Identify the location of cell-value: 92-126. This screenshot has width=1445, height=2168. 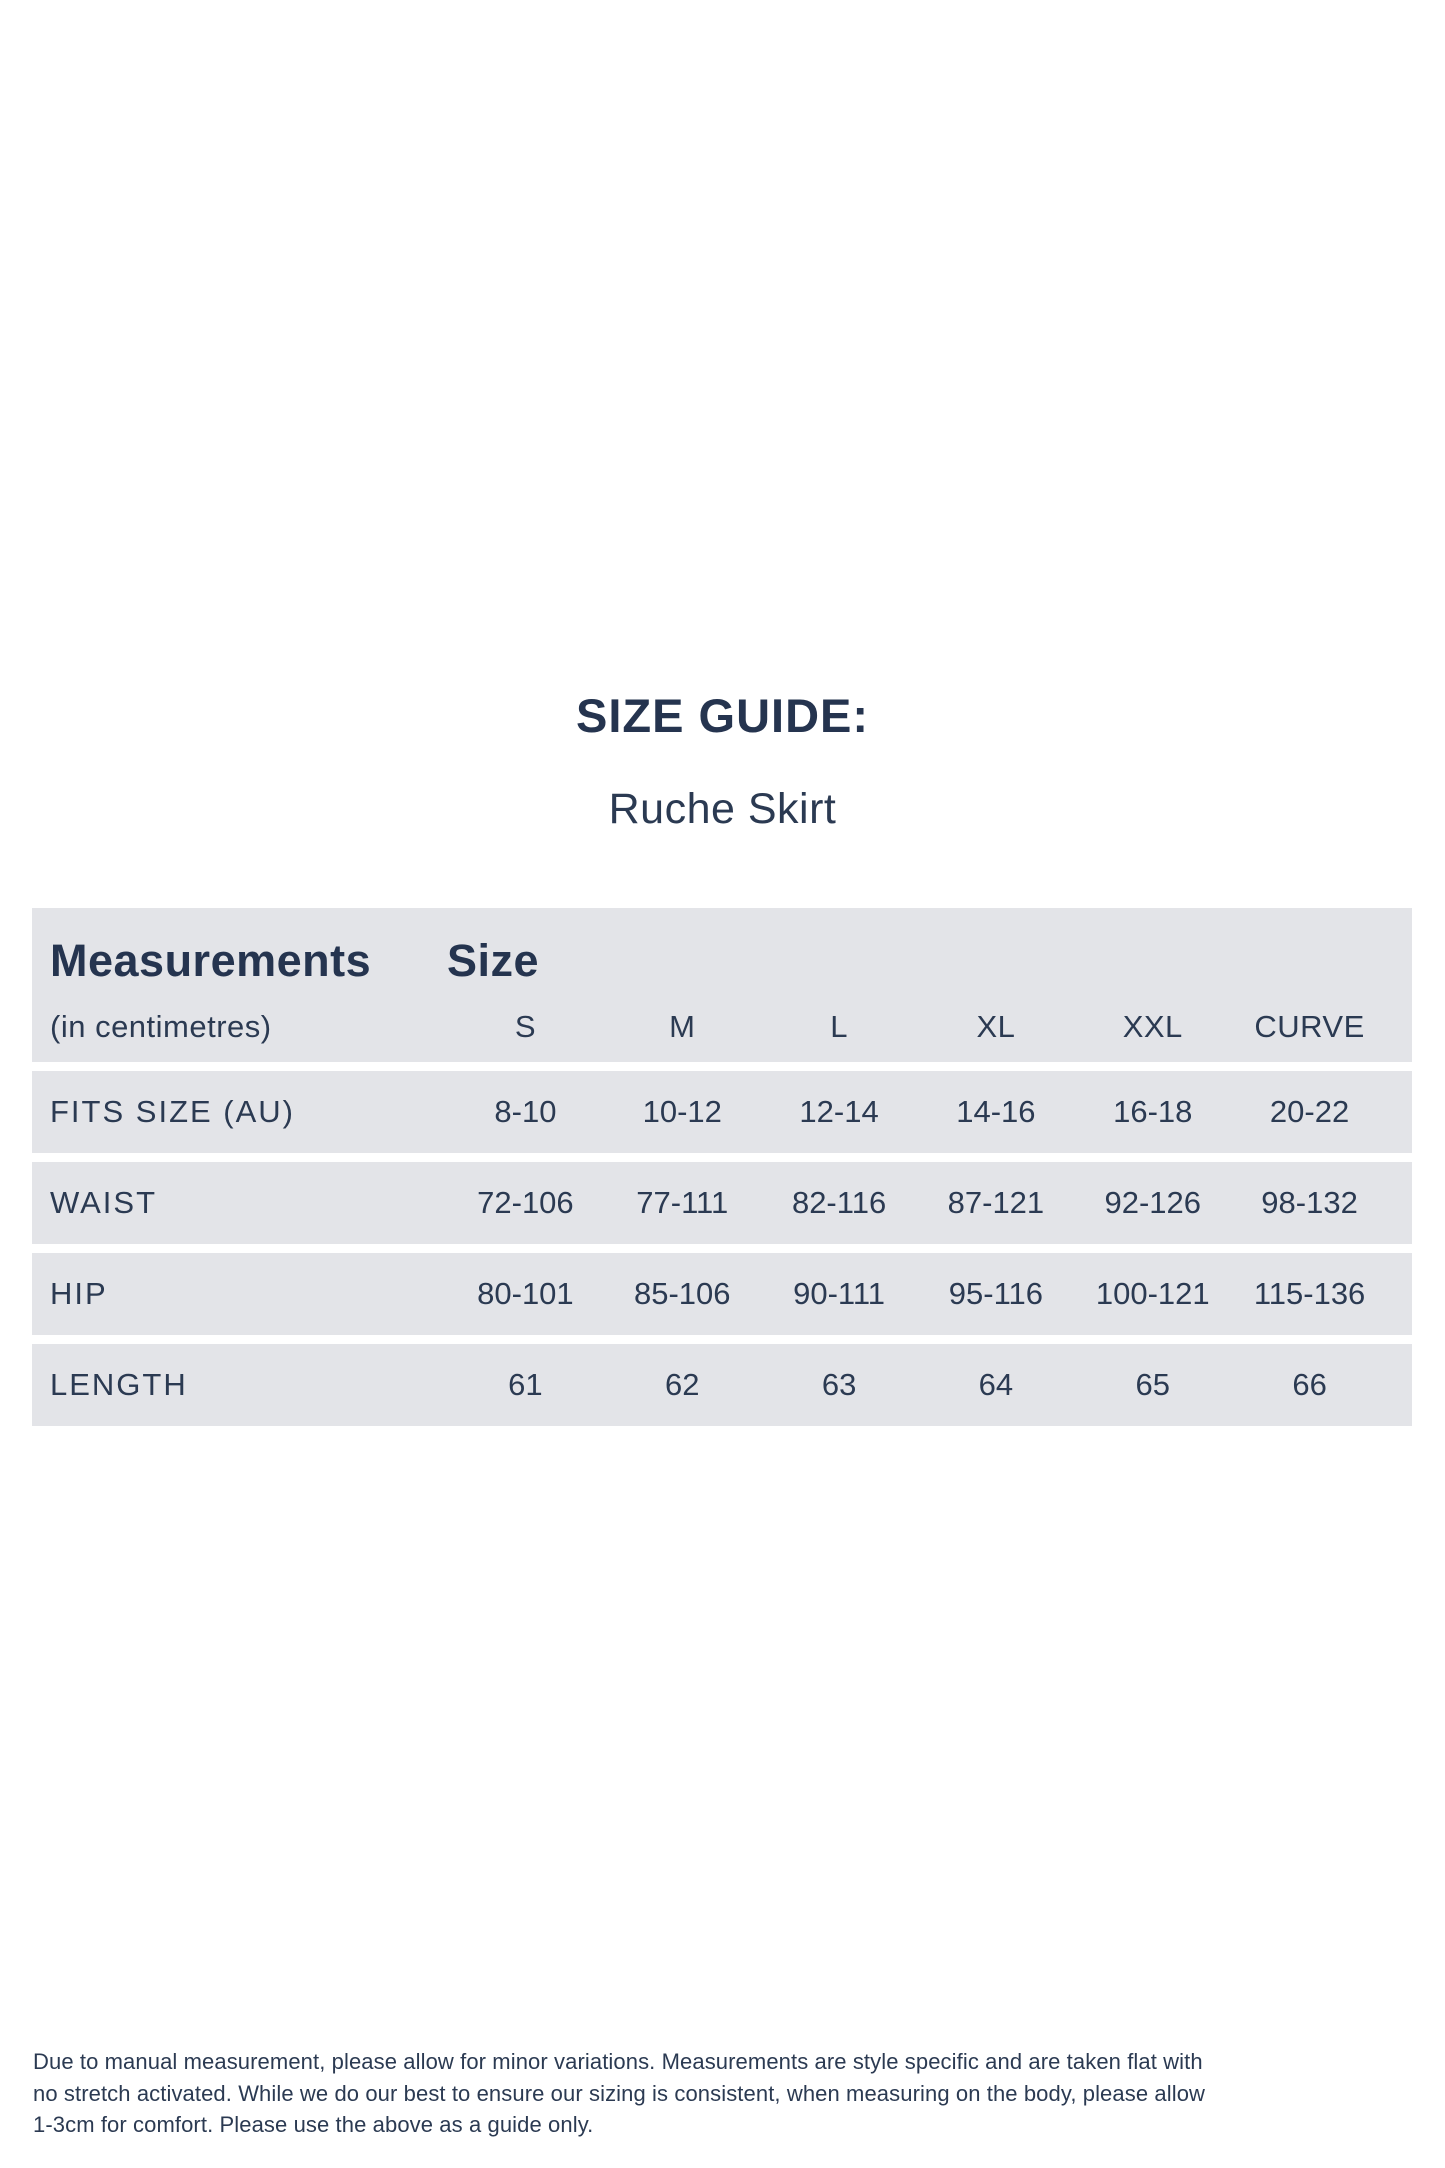
(1152, 1202).